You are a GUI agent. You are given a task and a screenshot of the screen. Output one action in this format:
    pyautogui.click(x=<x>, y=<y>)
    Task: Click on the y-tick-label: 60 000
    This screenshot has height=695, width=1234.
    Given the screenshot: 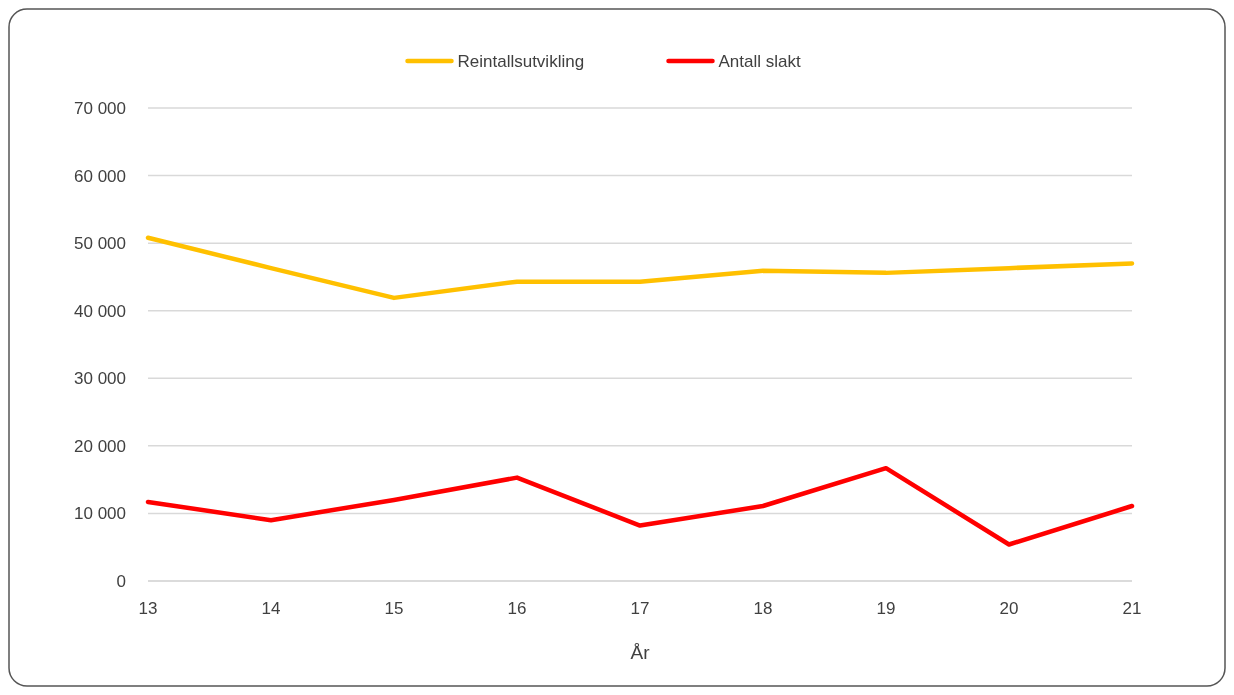 What is the action you would take?
    pyautogui.click(x=100, y=176)
    